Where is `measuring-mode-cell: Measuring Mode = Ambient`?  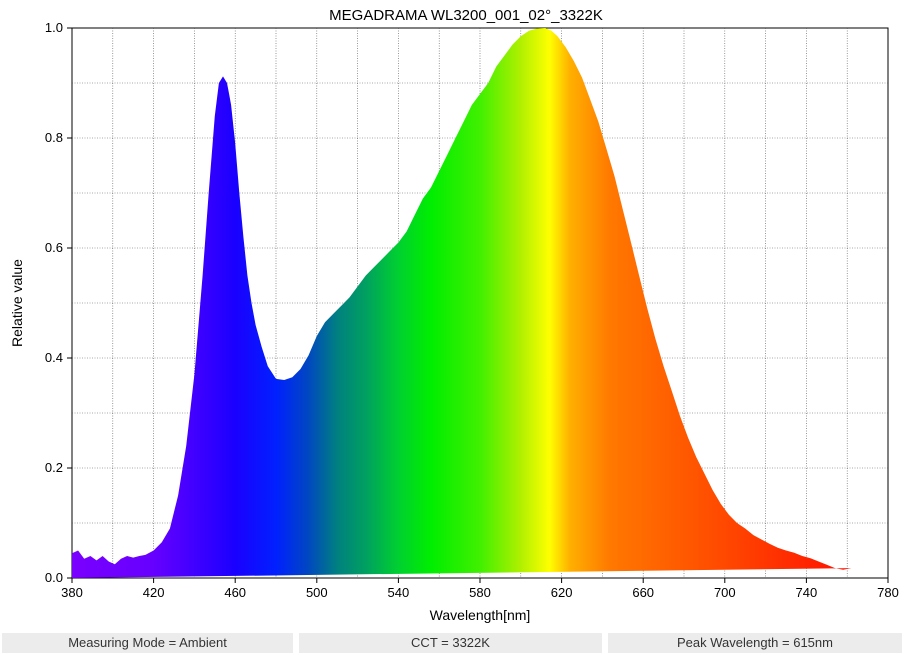 measuring-mode-cell: Measuring Mode = Ambient is located at coordinates (147, 643).